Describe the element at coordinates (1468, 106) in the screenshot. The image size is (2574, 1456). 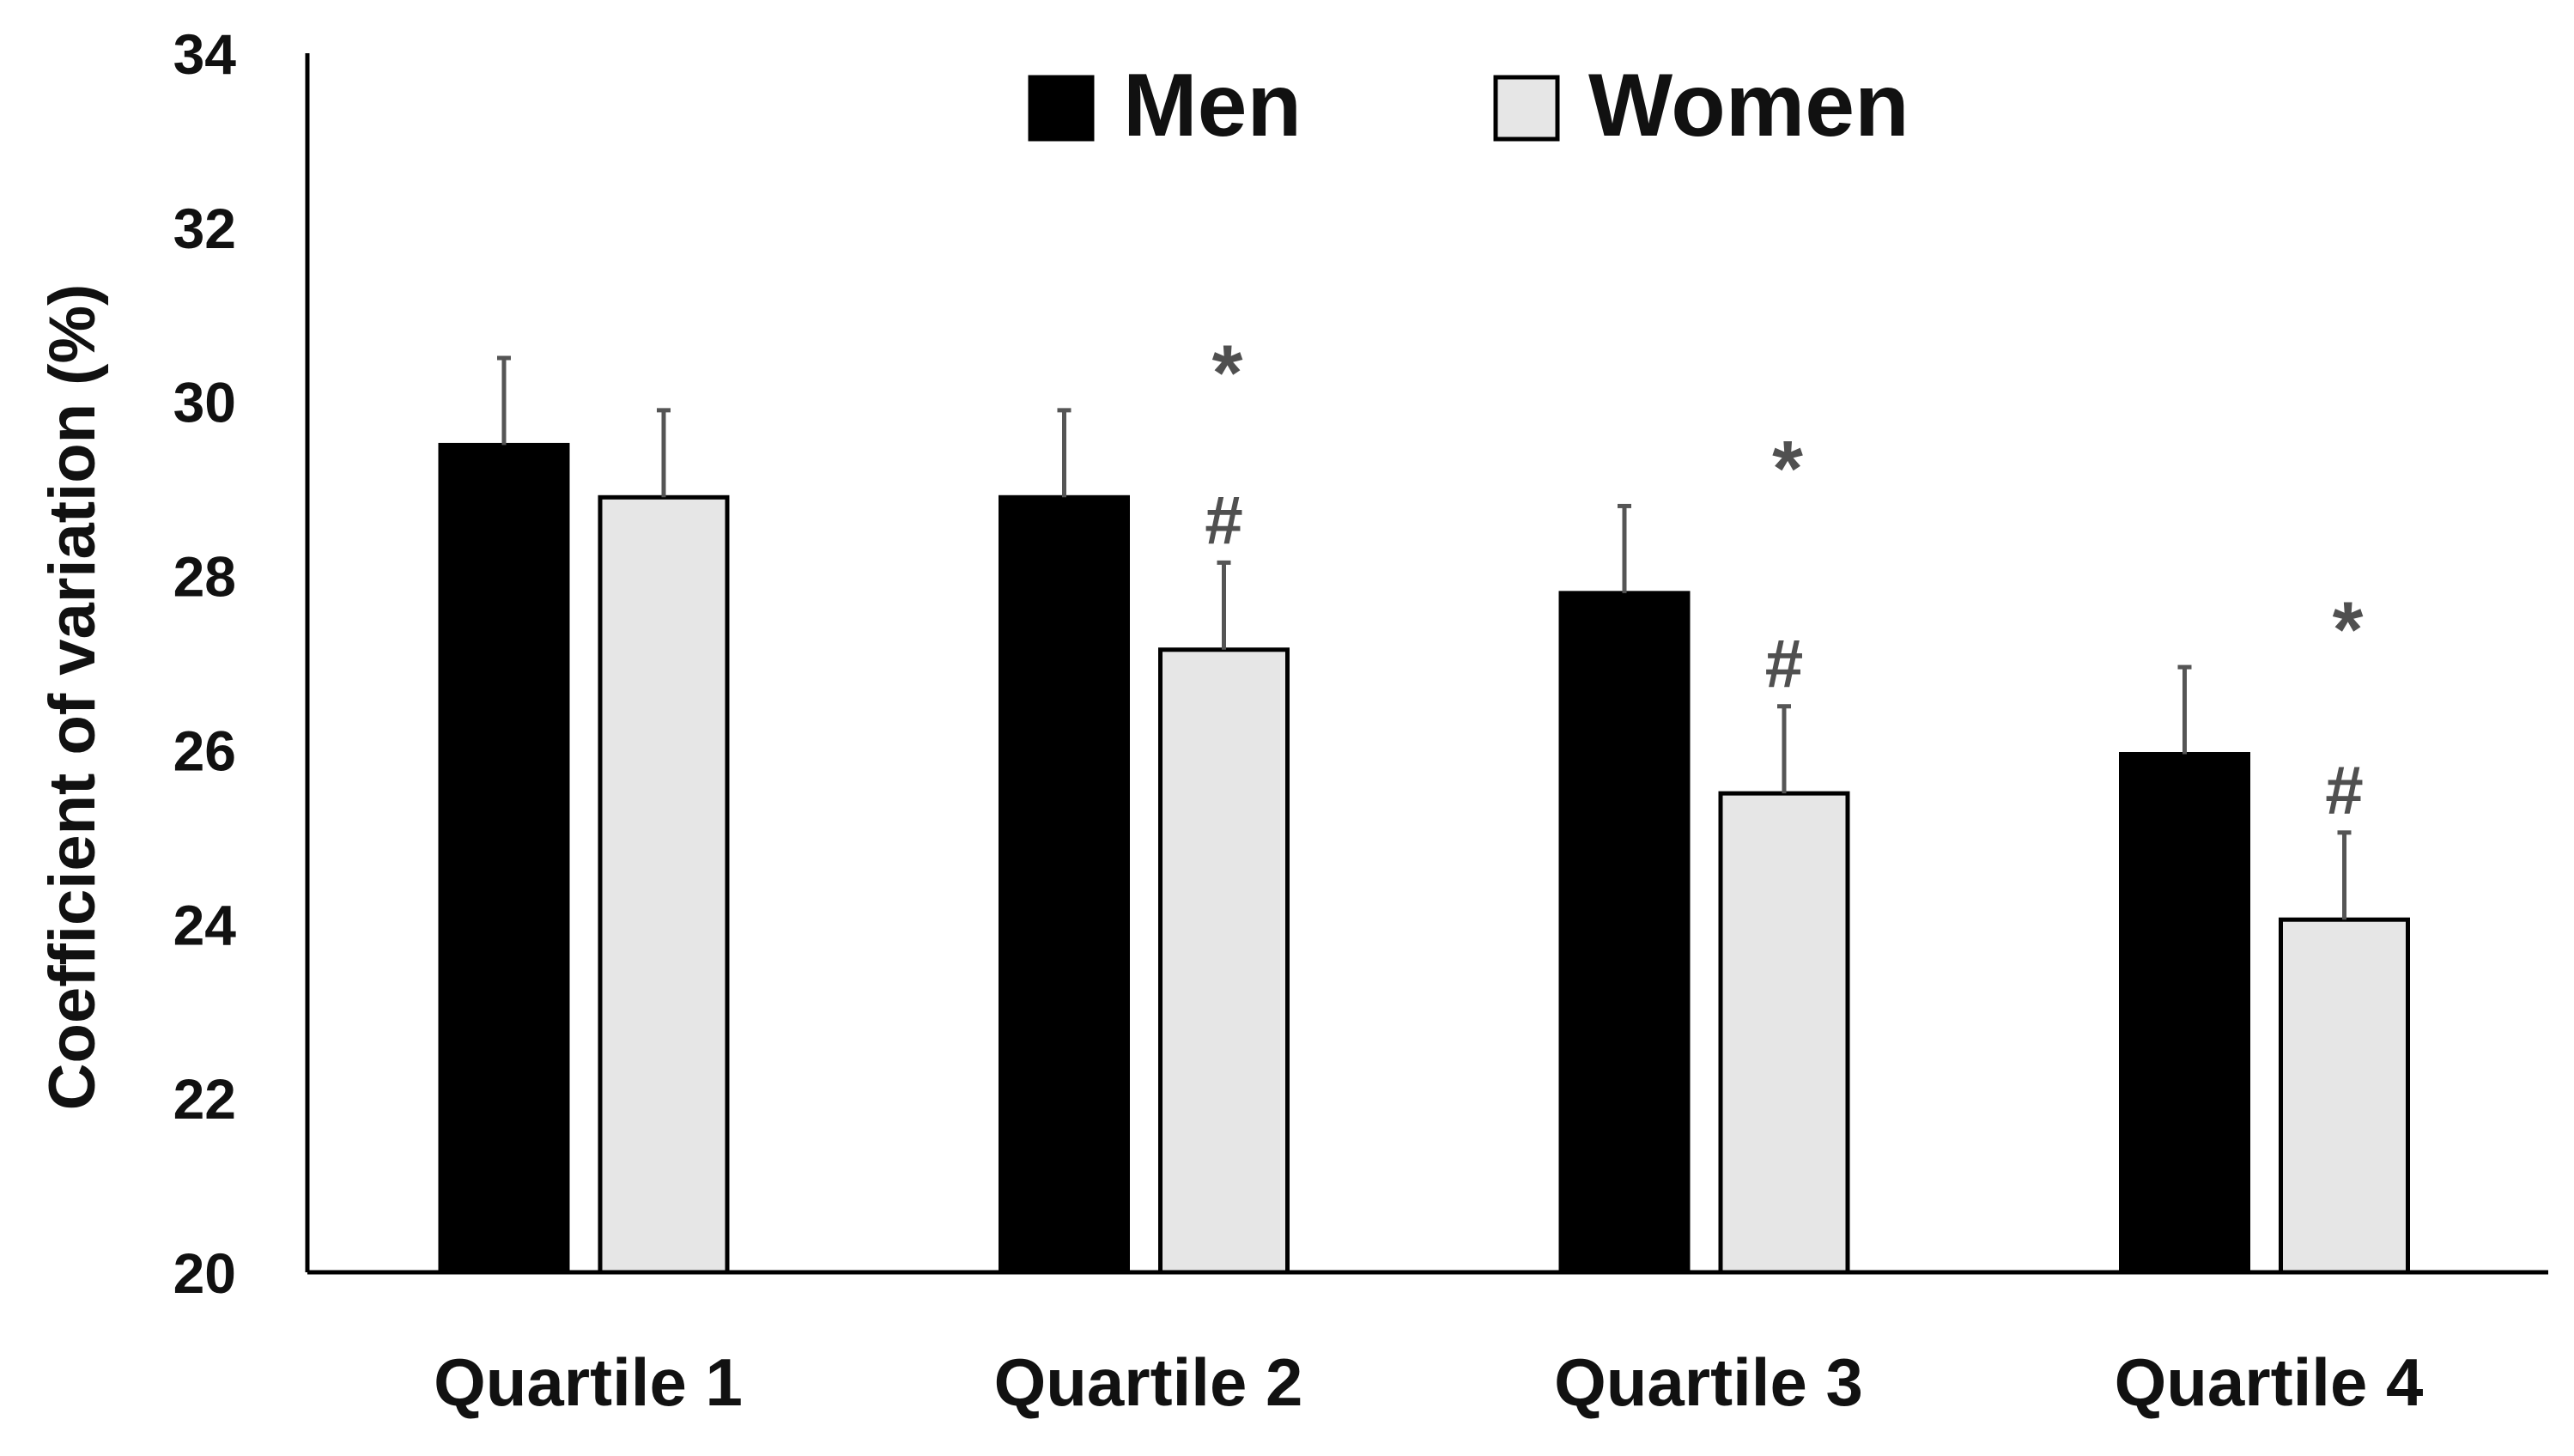
I see `legend: Men Women` at that location.